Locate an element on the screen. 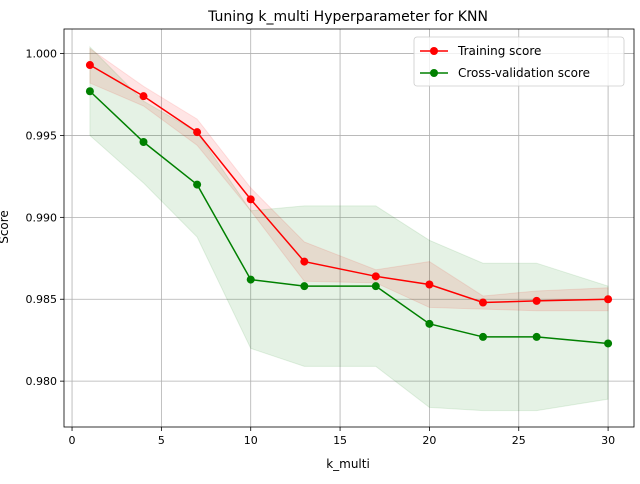 The height and width of the screenshot is (484, 640). y-tick-label: 0.990 is located at coordinates (42, 217).